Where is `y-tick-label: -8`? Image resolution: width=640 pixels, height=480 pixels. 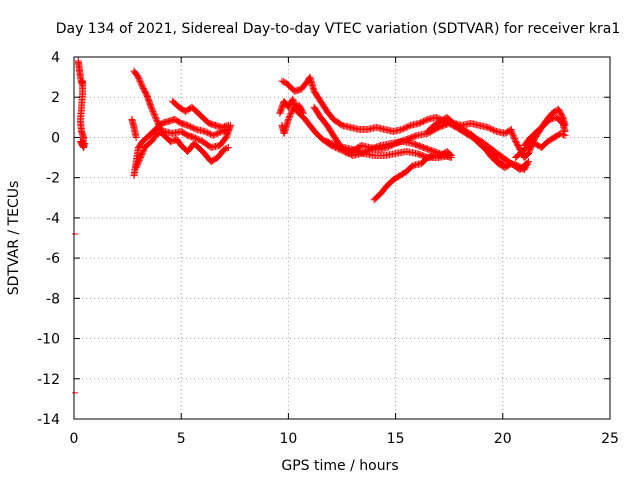
y-tick-label: -8 is located at coordinates (53, 299).